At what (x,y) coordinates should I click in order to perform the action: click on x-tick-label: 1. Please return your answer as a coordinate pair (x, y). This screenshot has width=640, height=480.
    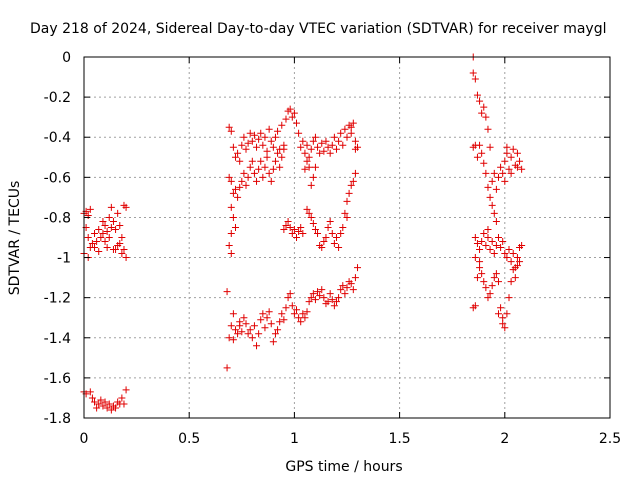
    Looking at the image, I should click on (294, 439).